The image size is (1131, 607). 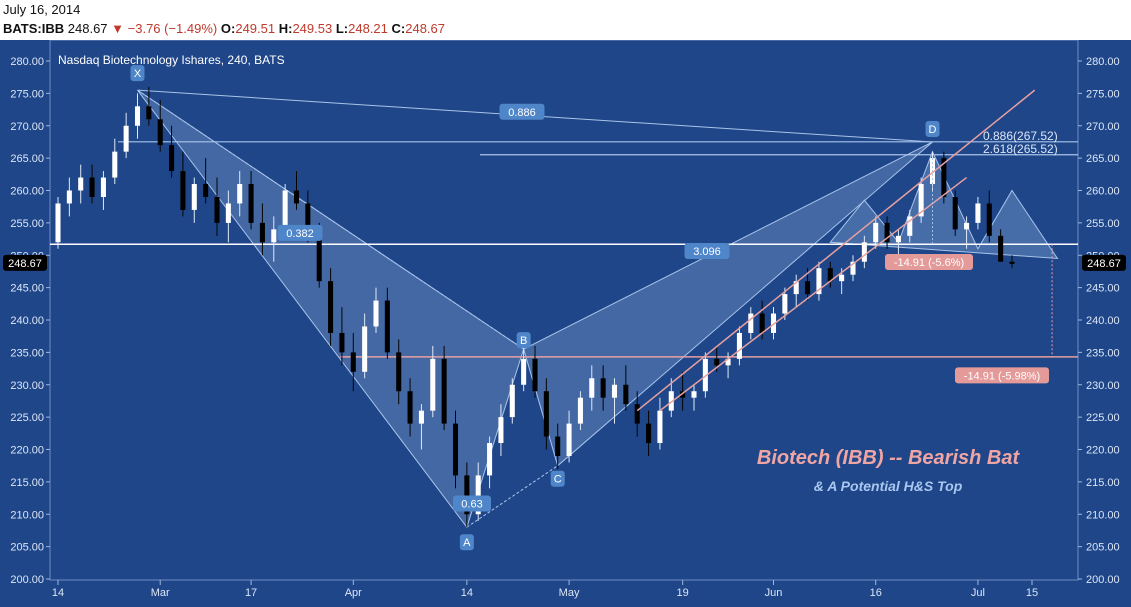 What do you see at coordinates (27, 192) in the screenshot?
I see `y-tick-label-left: 260.00` at bounding box center [27, 192].